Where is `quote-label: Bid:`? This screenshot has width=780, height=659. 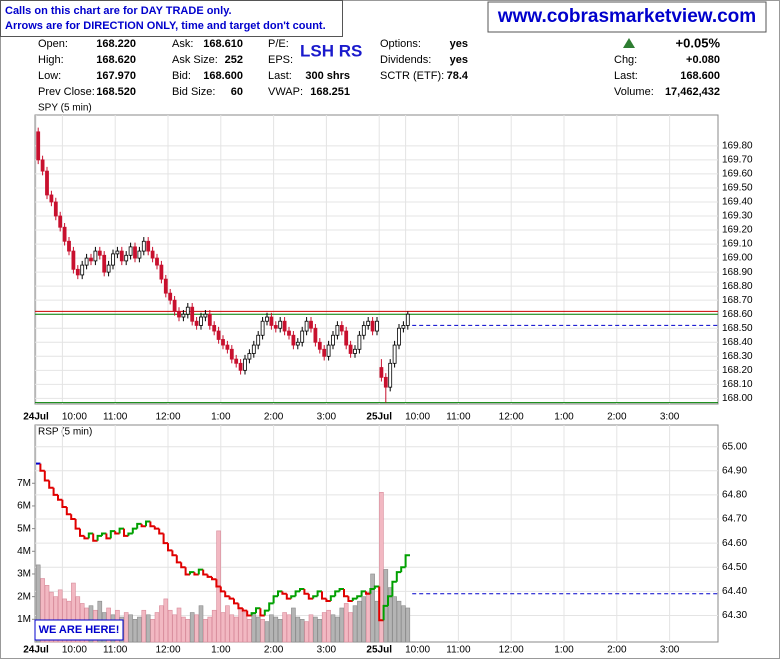
quote-label: Bid: is located at coordinates (181, 76).